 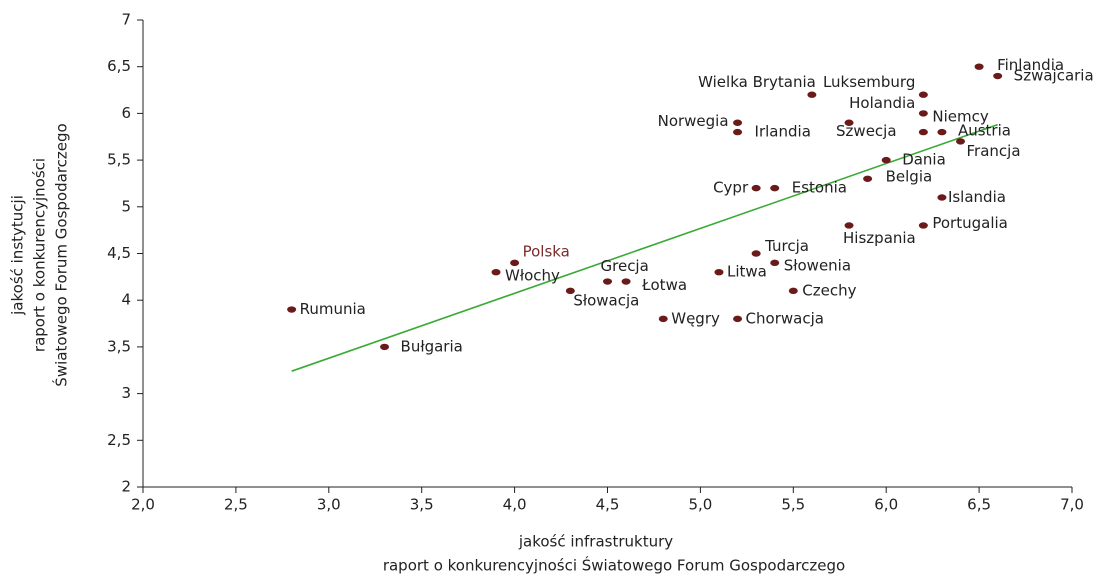 What do you see at coordinates (700, 505) in the screenshot?
I see `x-tick-label: 5,0` at bounding box center [700, 505].